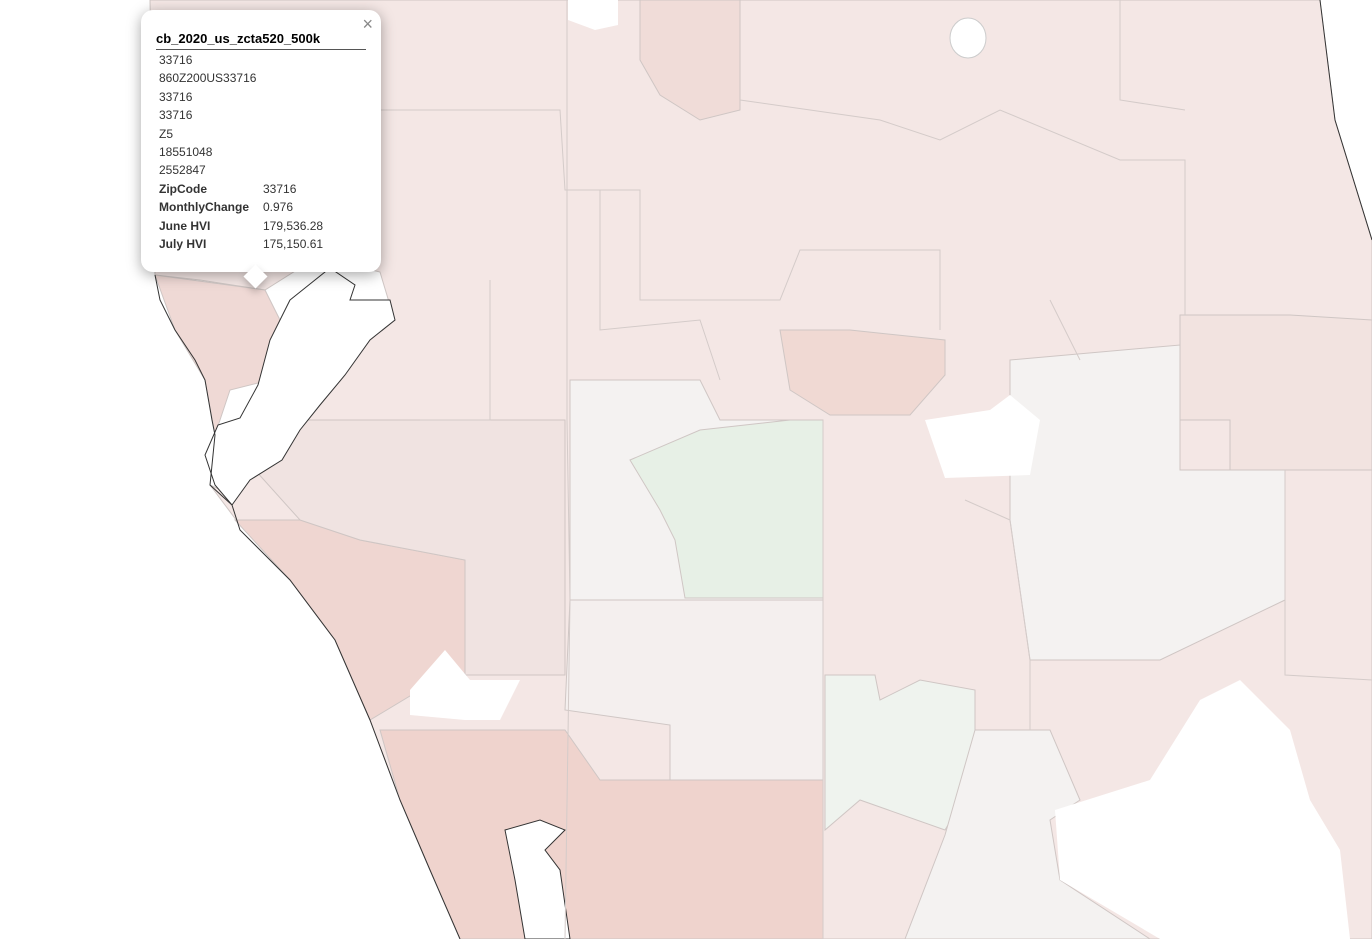  Describe the element at coordinates (186, 151) in the screenshot. I see `popup-value: 18551048` at that location.